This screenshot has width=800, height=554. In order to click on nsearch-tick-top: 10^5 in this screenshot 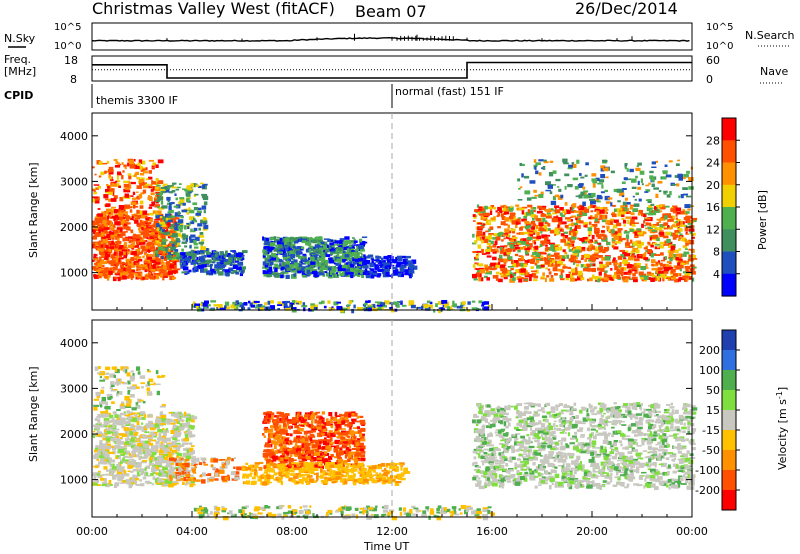, I will do `click(719, 27)`.